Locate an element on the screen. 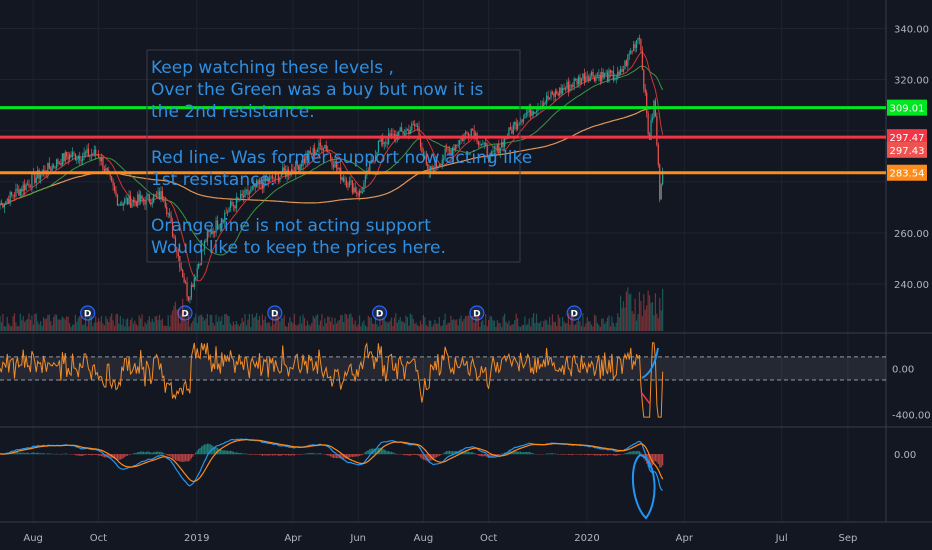 The width and height of the screenshot is (932, 550). annotation-line: Orange line is not acting support is located at coordinates (291, 226).